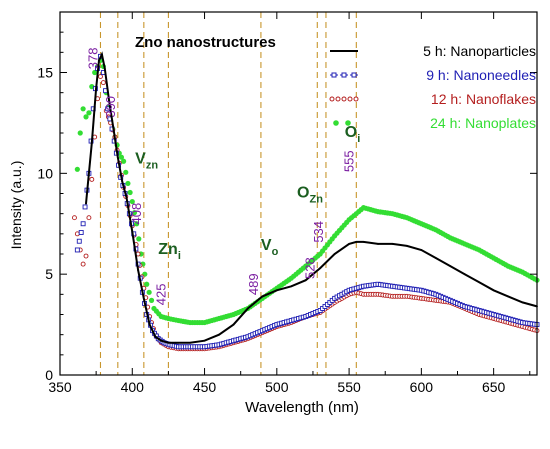 The width and height of the screenshot is (550, 449). I want to click on legend-entry-3: 12 h: Nanoflakes, so click(432, 99).